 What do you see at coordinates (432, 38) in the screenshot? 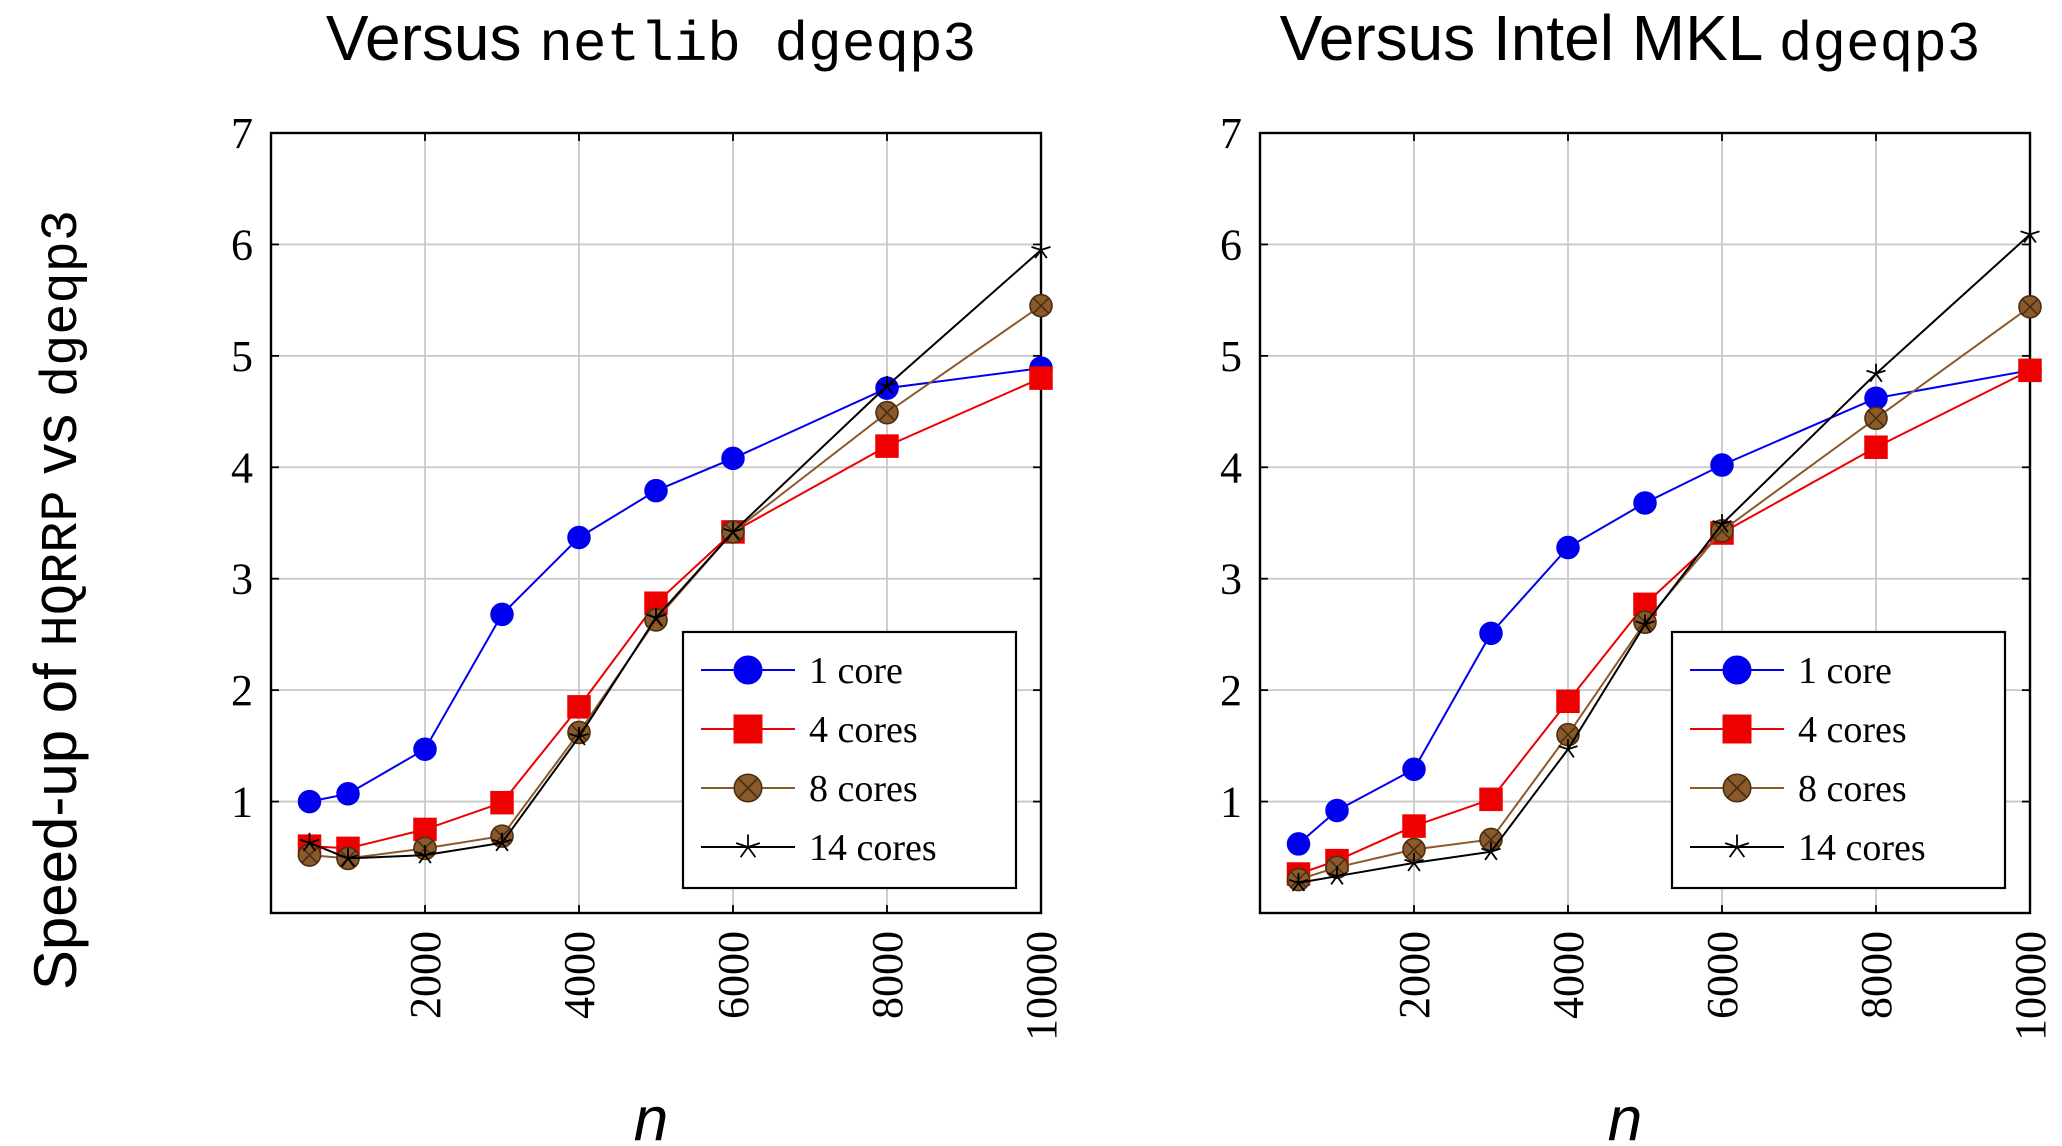
I see `chart-title-part-1: Versus` at bounding box center [432, 38].